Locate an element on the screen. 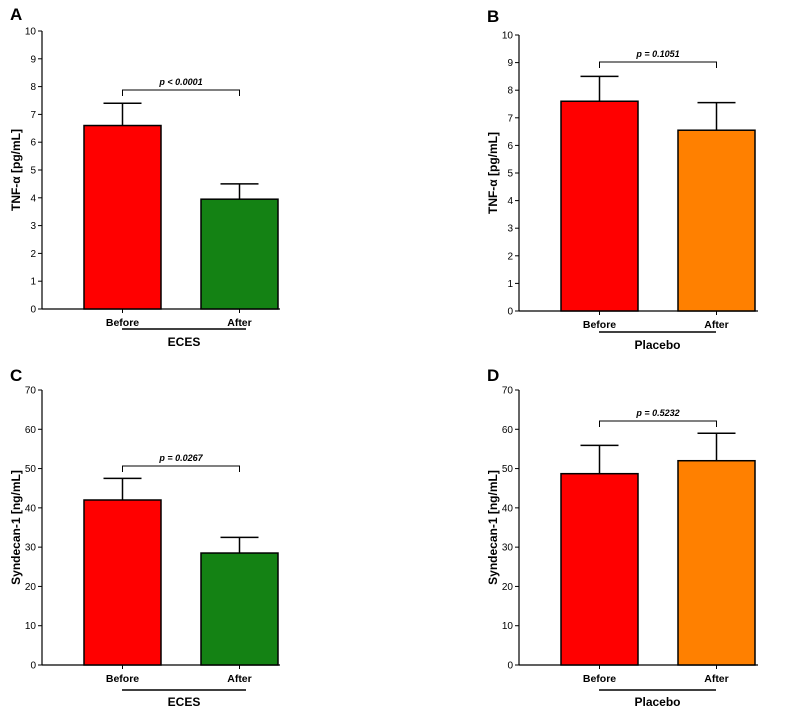 This screenshot has height=712, width=800. p-value-label: p = 0.1051 is located at coordinates (657, 54).